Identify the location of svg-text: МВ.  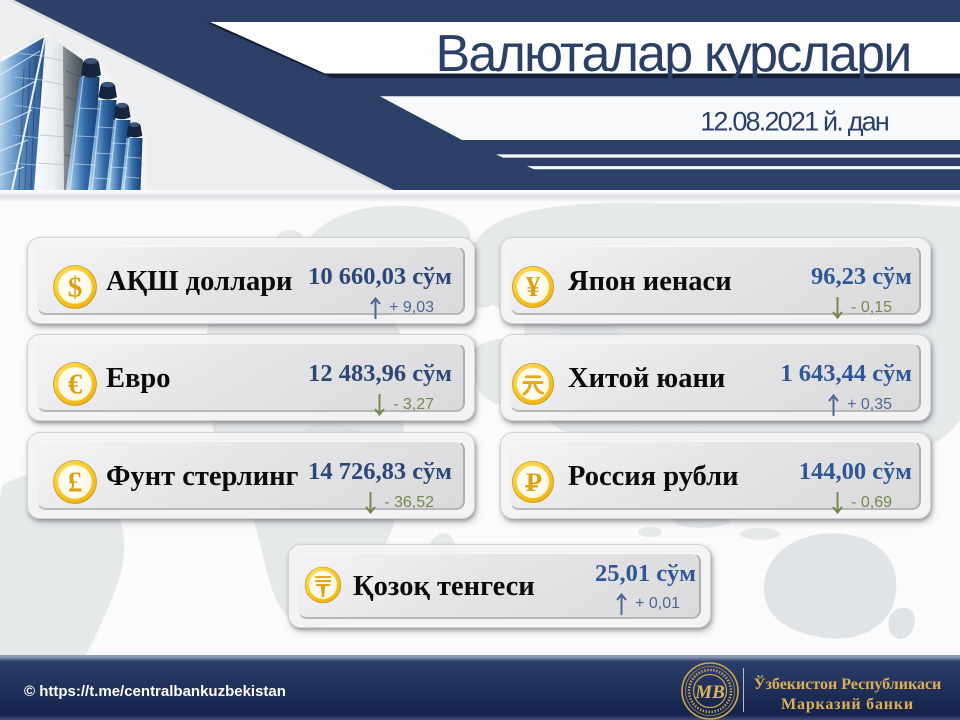
(709, 692).